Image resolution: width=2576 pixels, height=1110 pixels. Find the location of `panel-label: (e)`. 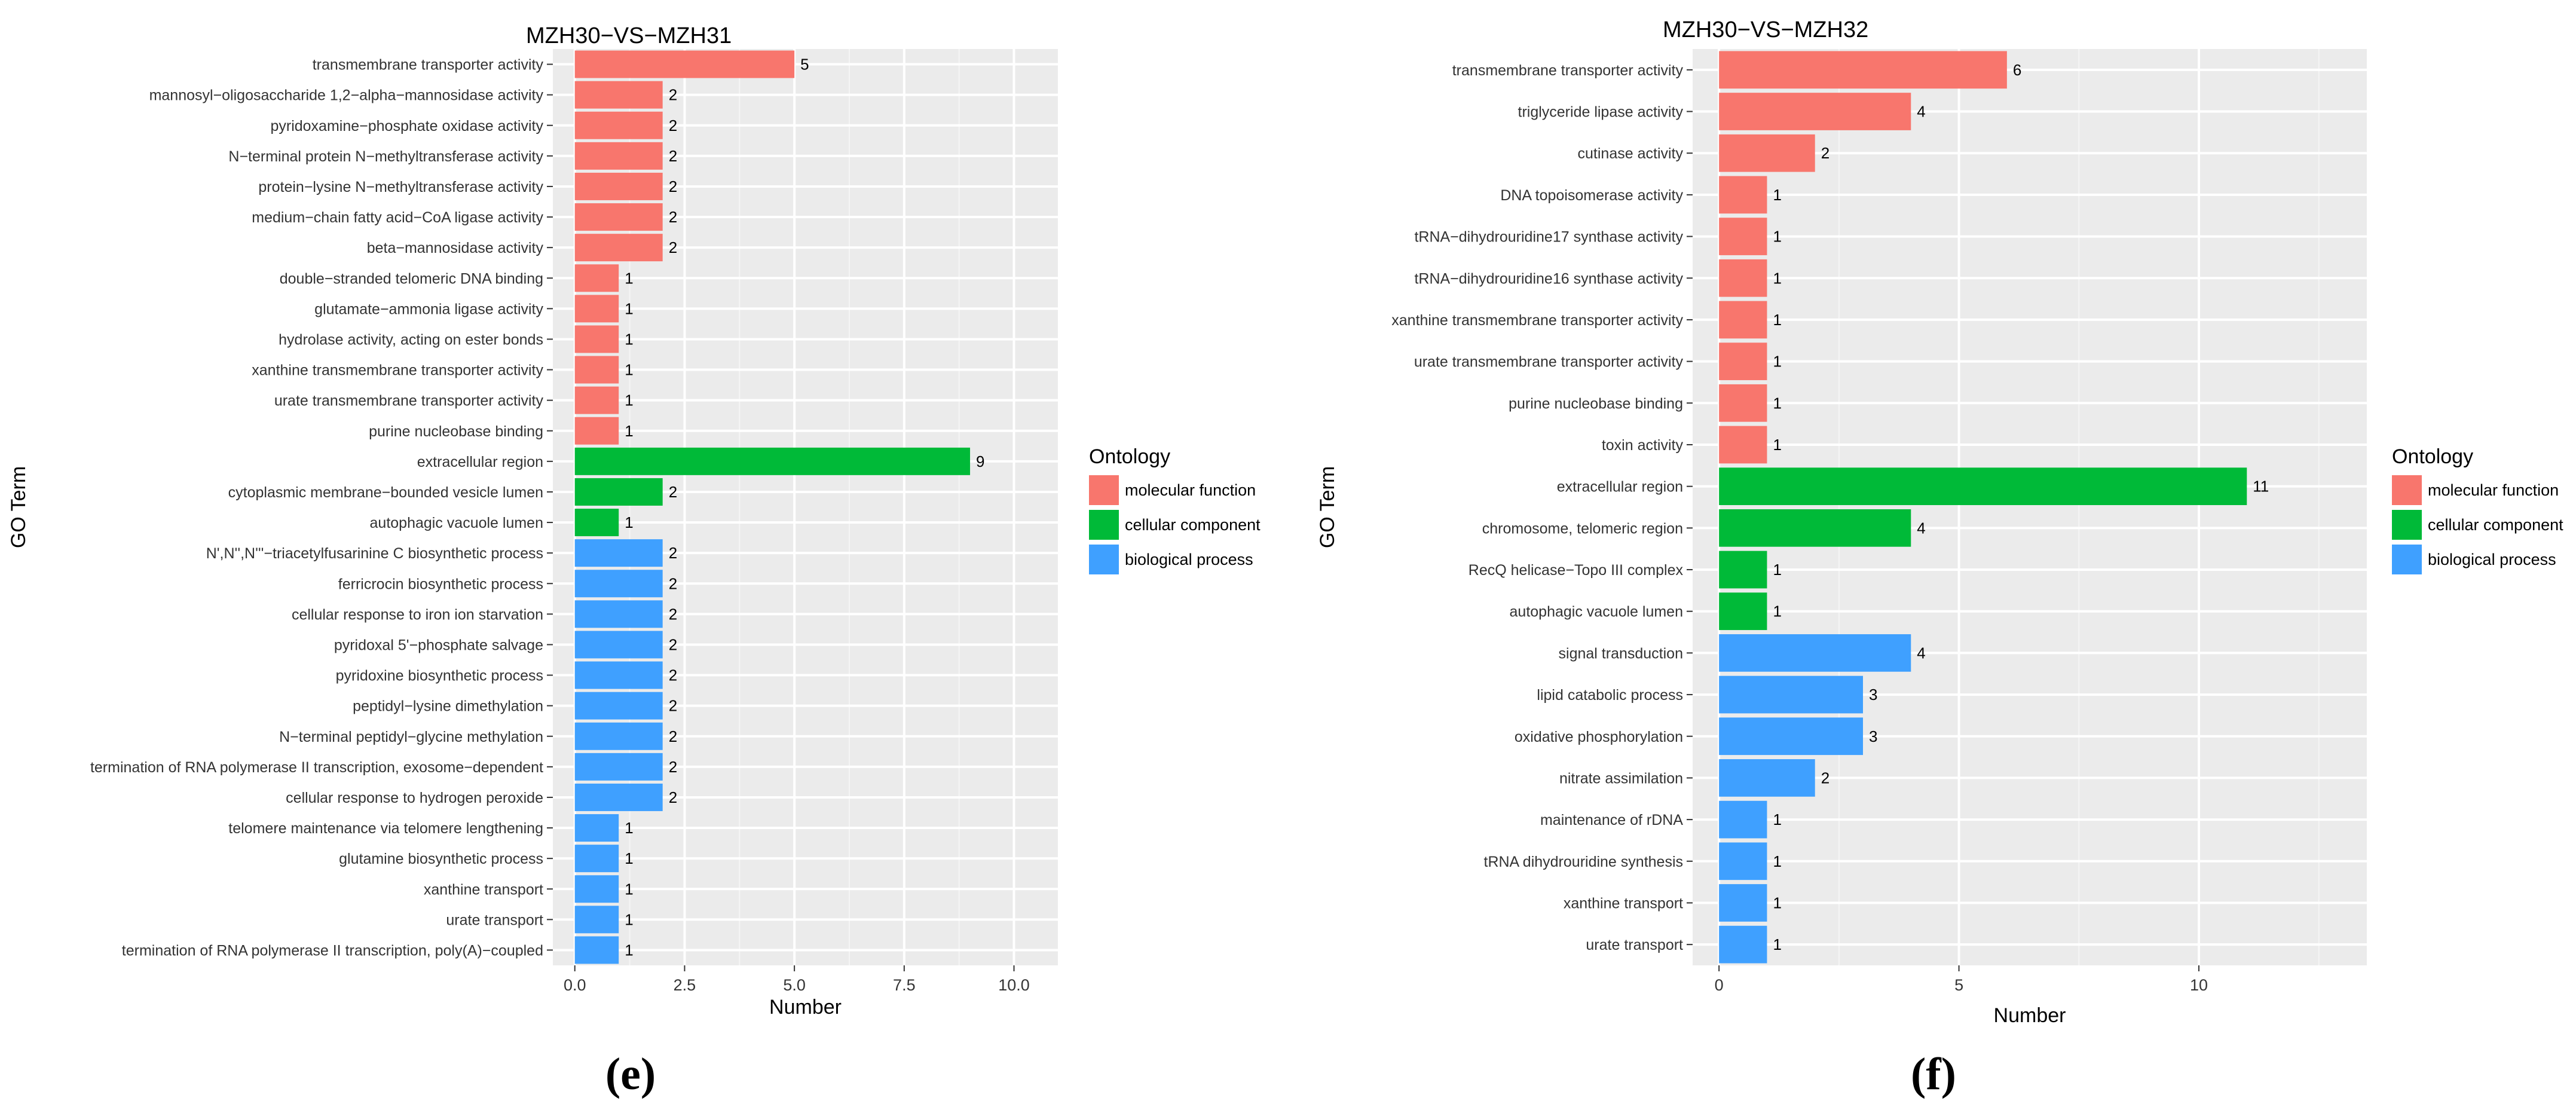

panel-label: (e) is located at coordinates (630, 1074).